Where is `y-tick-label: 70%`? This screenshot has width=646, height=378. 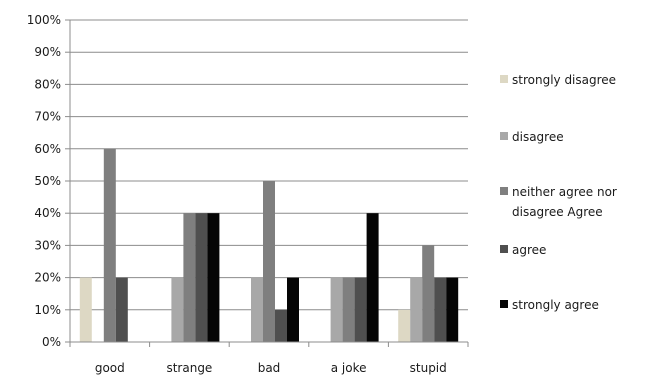 y-tick-label: 70% is located at coordinates (47, 117).